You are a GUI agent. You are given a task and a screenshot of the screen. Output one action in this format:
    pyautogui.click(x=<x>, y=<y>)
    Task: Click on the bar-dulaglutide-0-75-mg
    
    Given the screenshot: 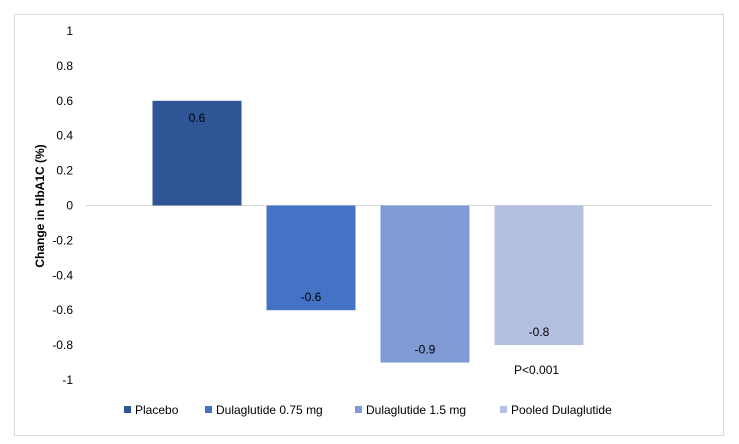 What is the action you would take?
    pyautogui.click(x=311, y=258)
    